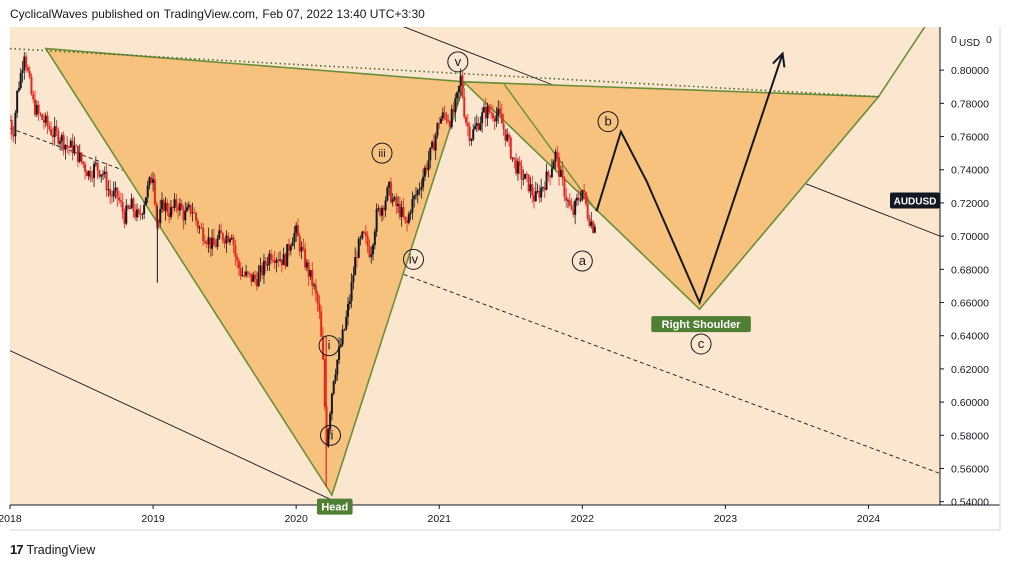  Describe the element at coordinates (413, 259) in the screenshot. I see `wave-label-iv: iv` at that location.